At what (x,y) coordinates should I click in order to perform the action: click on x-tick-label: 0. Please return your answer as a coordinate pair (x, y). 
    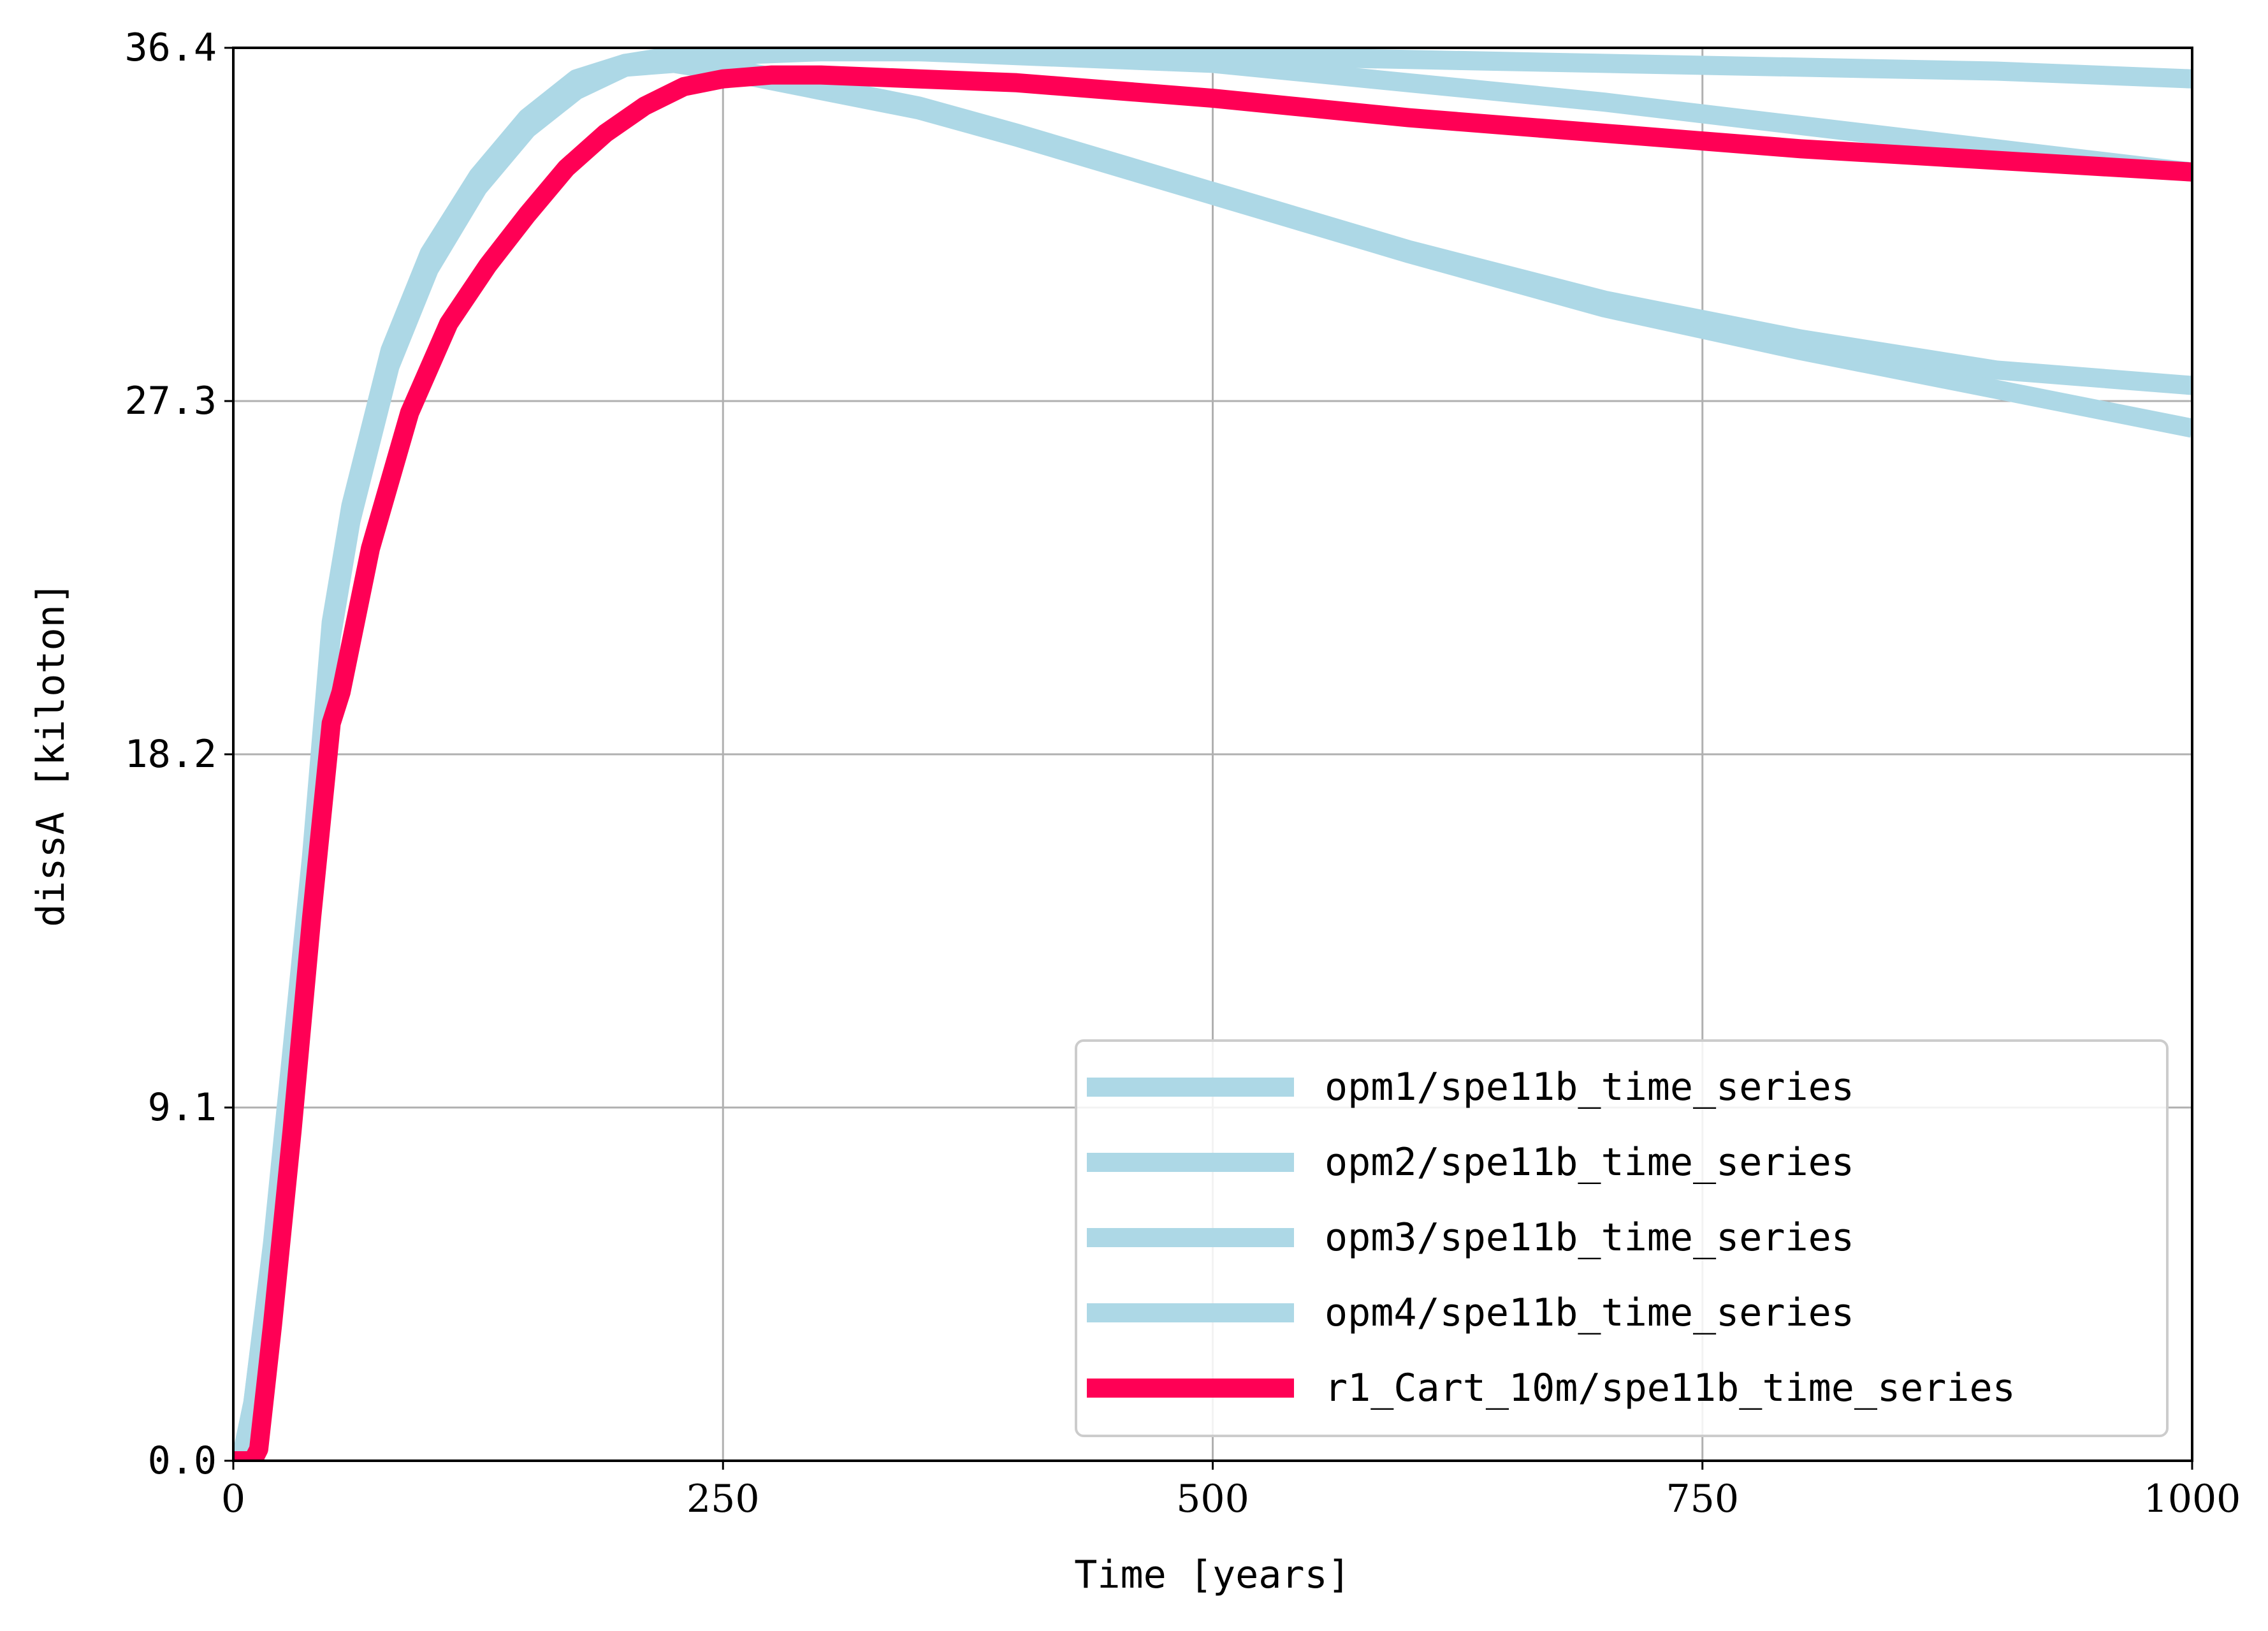
    Looking at the image, I should click on (233, 1499).